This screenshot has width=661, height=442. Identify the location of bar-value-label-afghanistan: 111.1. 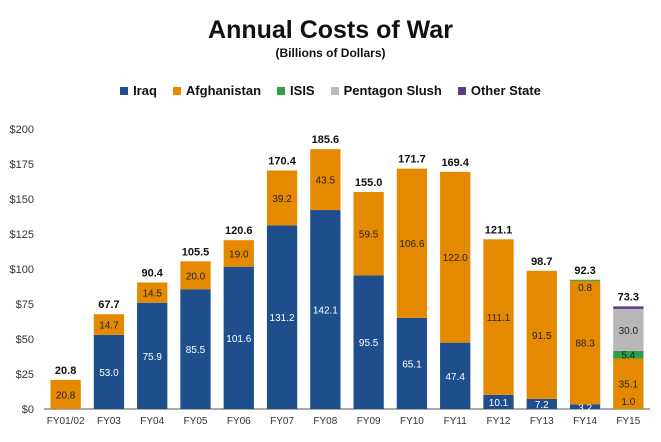
(499, 318).